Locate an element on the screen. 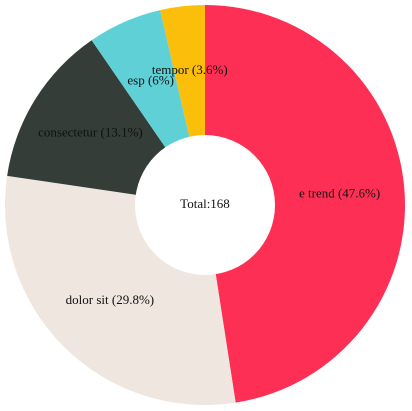 The width and height of the screenshot is (412, 411). donut-hole is located at coordinates (205, 205).